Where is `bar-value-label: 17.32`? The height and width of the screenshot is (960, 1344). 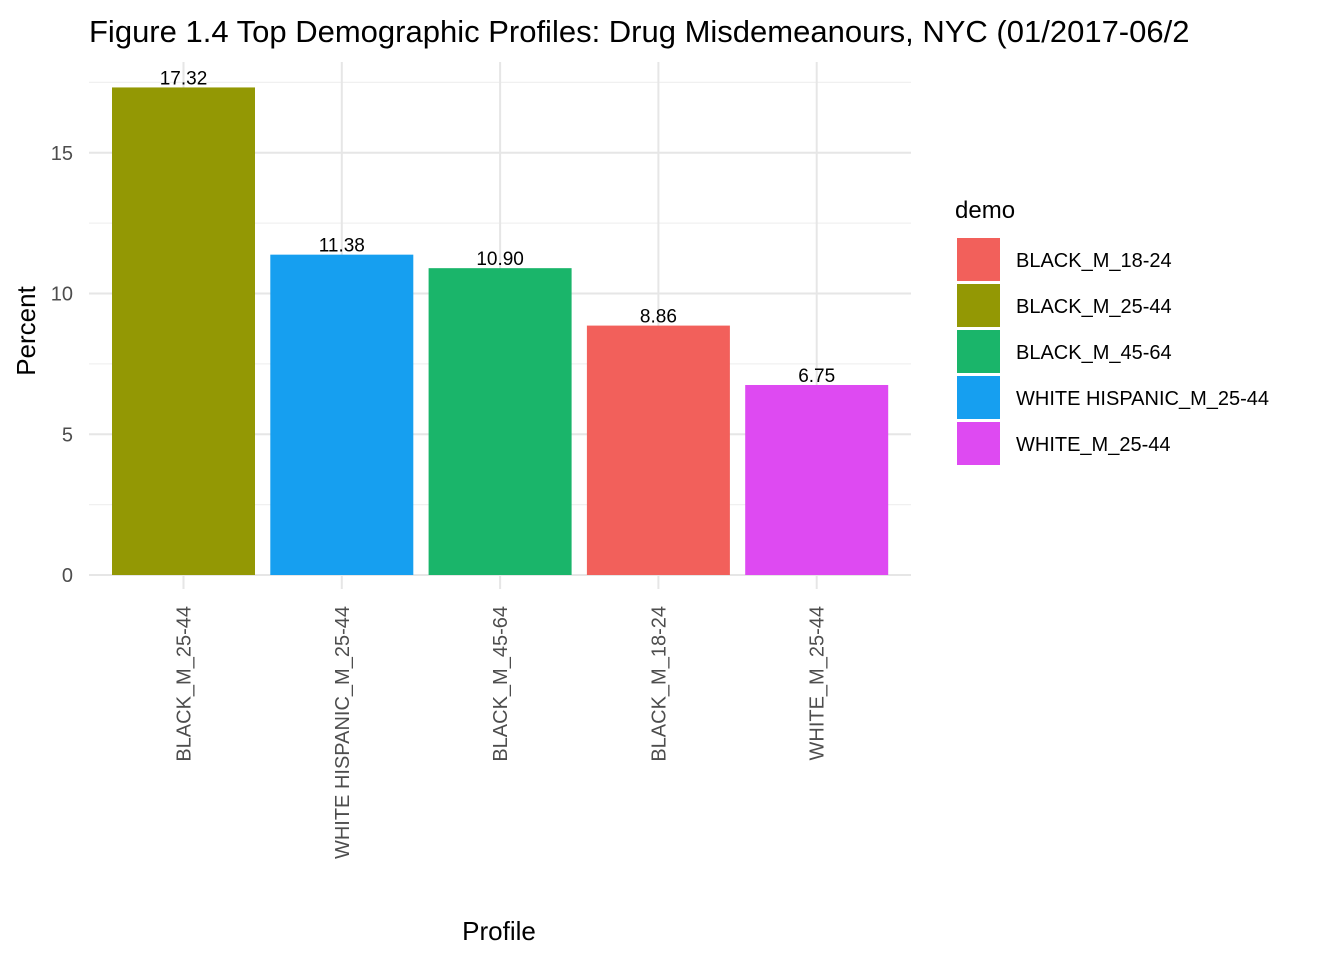 bar-value-label: 17.32 is located at coordinates (184, 78).